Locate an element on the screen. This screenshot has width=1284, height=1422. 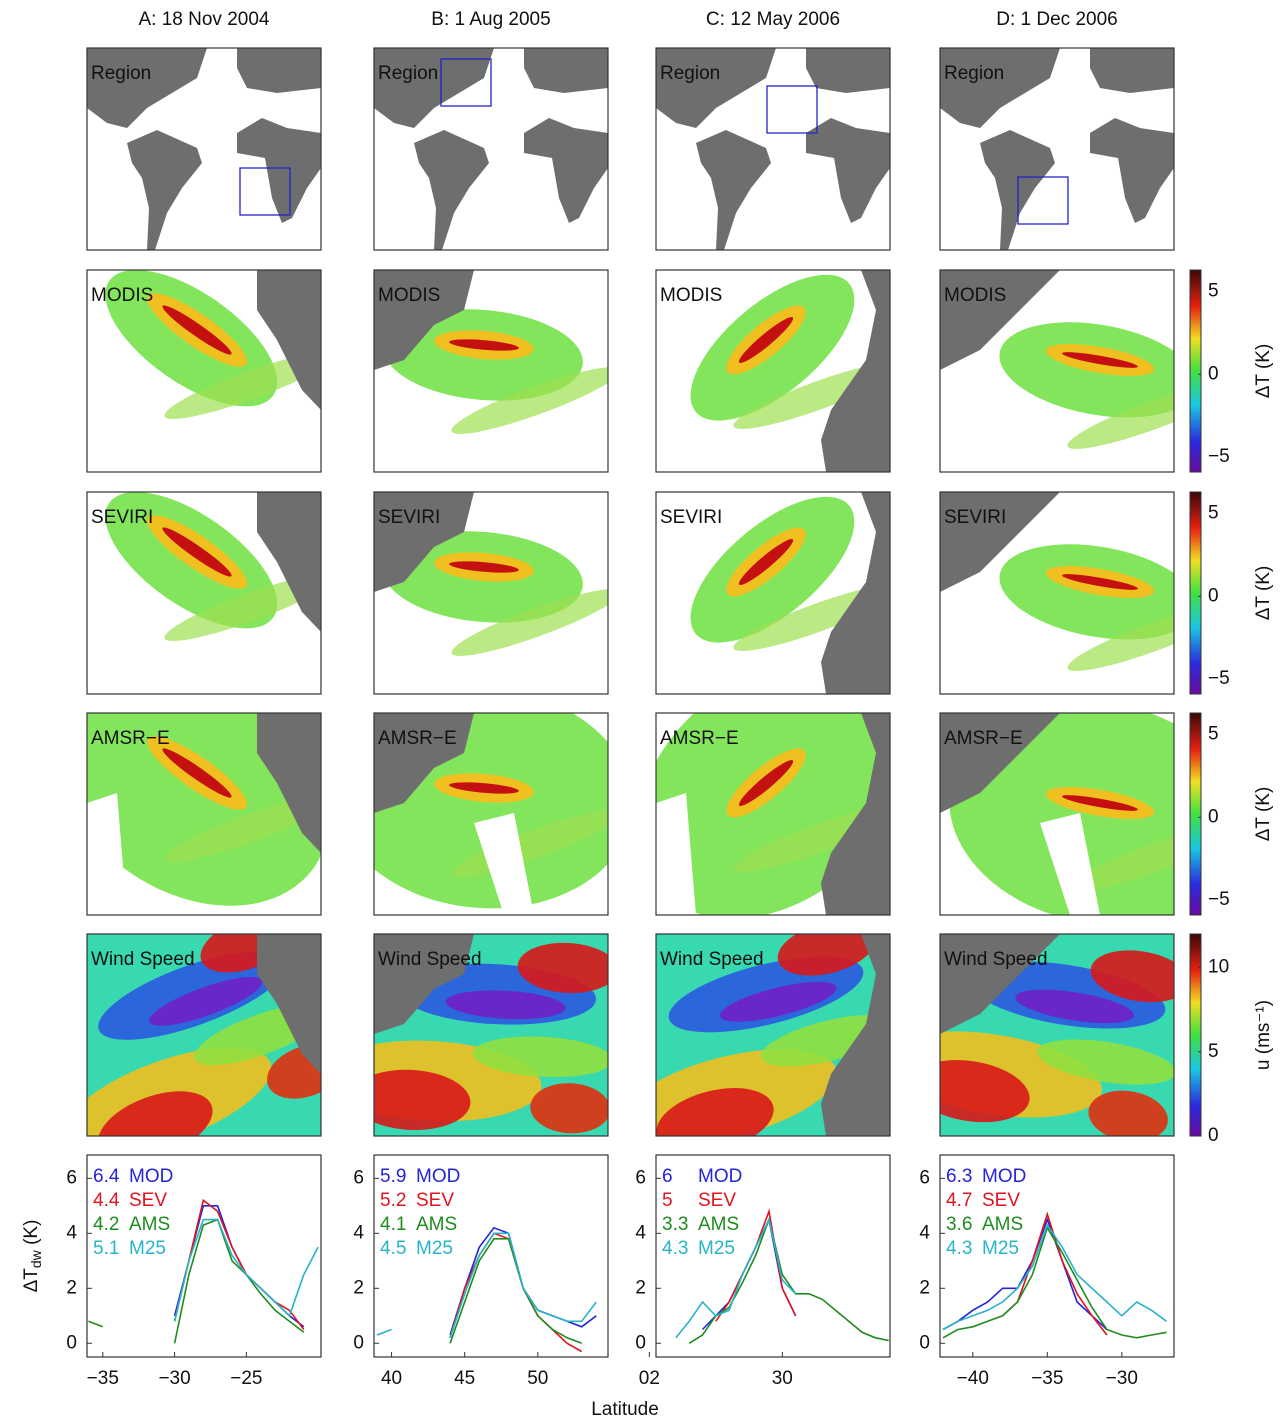
y-axis-label: ΔTdw (K) is located at coordinates (32, 1256).